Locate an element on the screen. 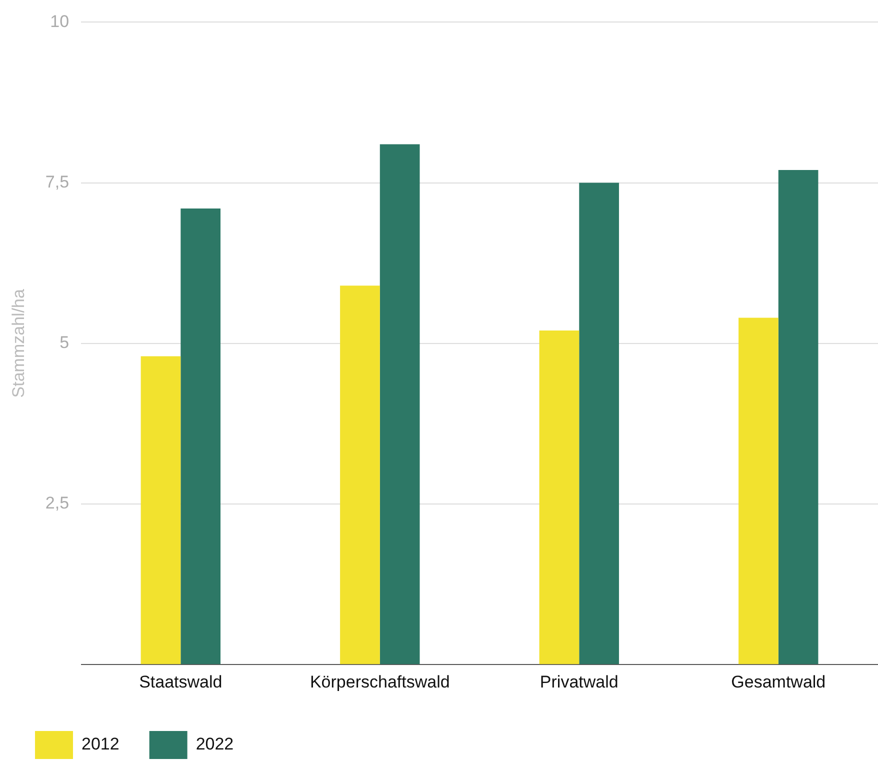 The image size is (878, 769). x-tick-label: Gesamtwald is located at coordinates (778, 682).